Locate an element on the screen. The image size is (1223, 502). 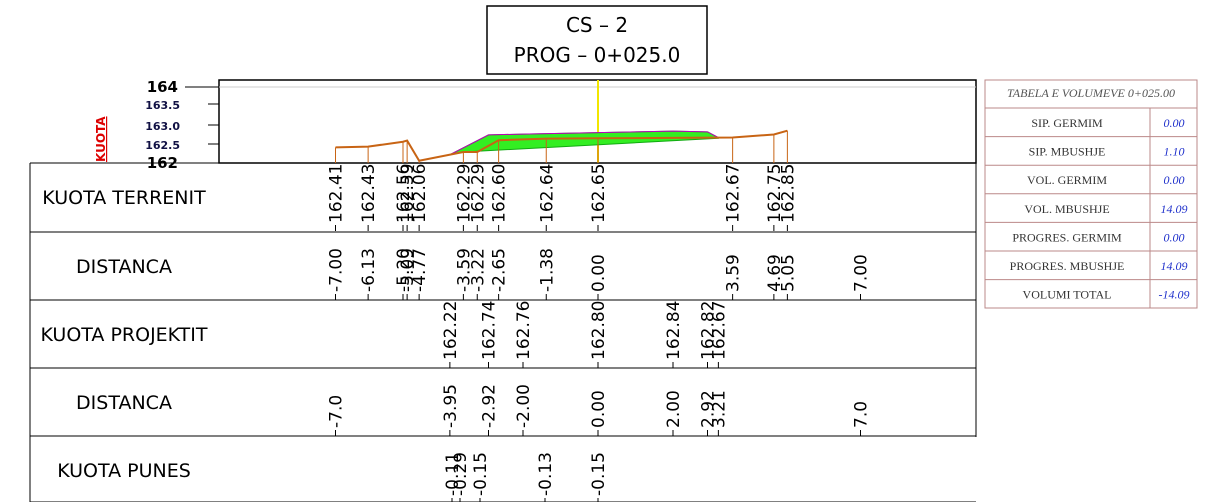
table-label: VOL. GERMIM is located at coordinates (1067, 180).